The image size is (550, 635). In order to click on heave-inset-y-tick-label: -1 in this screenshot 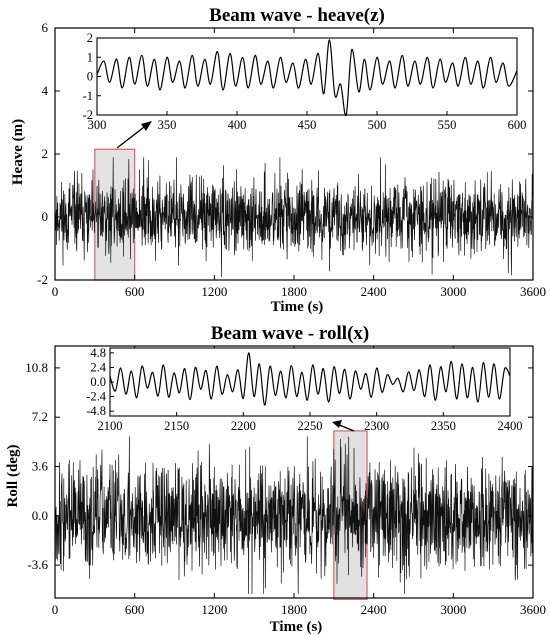, I will do `click(88, 96)`.